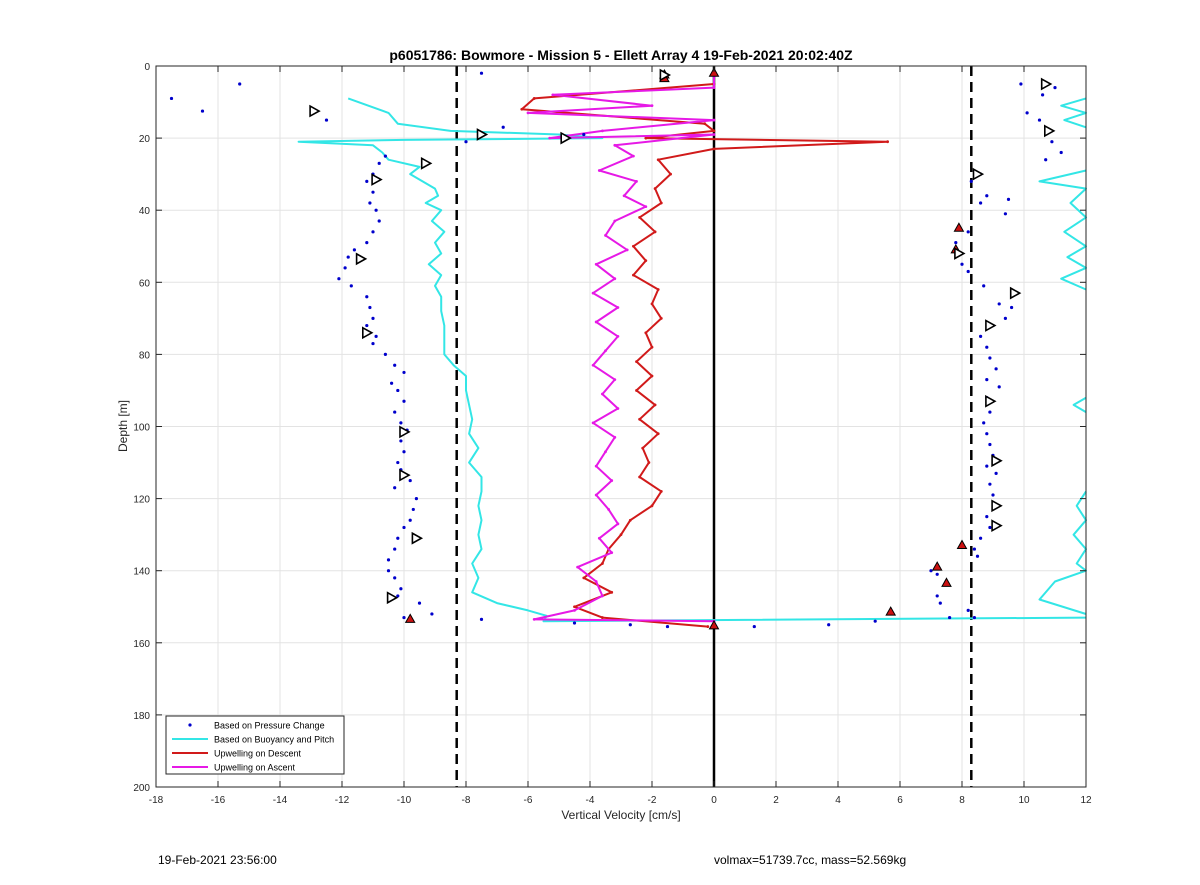 The image size is (1200, 885). I want to click on x-tick-label: -14, so click(280, 800).